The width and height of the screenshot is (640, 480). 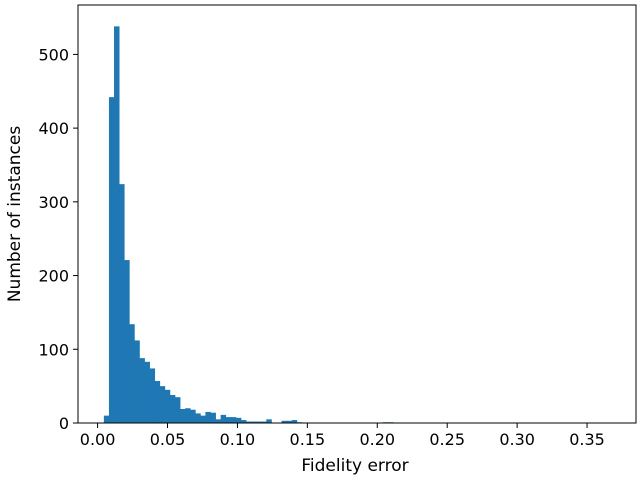 What do you see at coordinates (53, 128) in the screenshot?
I see `y-tick-label: 400` at bounding box center [53, 128].